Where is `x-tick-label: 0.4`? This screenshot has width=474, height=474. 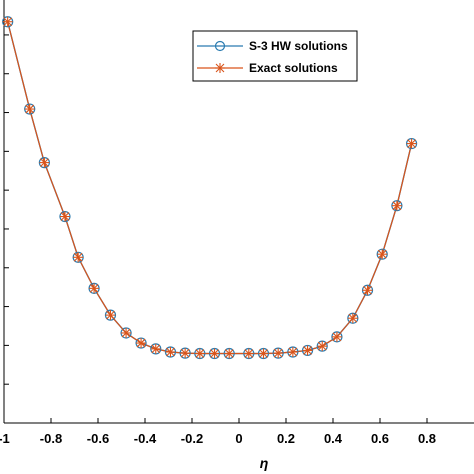 x-tick-label: 0.4 is located at coordinates (333, 438).